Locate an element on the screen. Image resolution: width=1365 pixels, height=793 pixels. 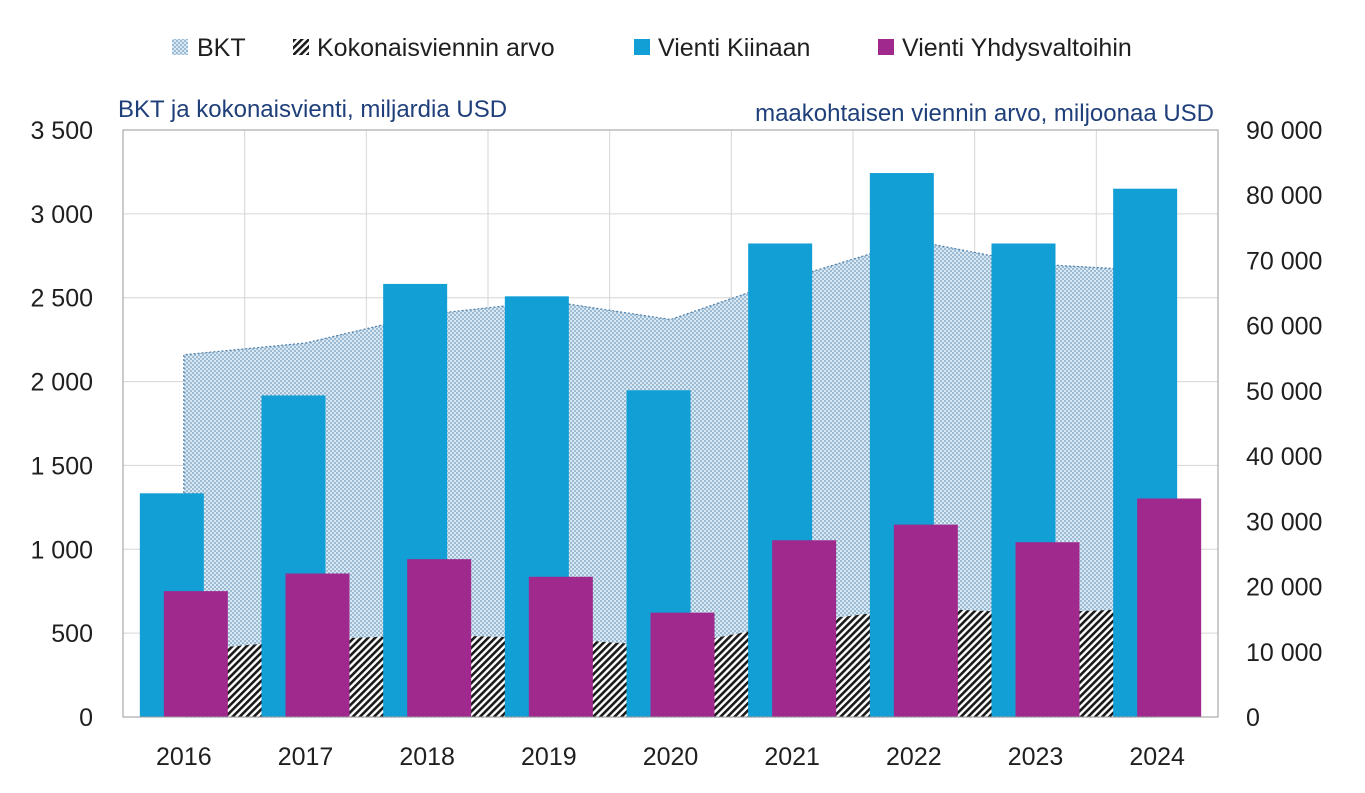
right-tick-label: 40 000 is located at coordinates (1284, 457).